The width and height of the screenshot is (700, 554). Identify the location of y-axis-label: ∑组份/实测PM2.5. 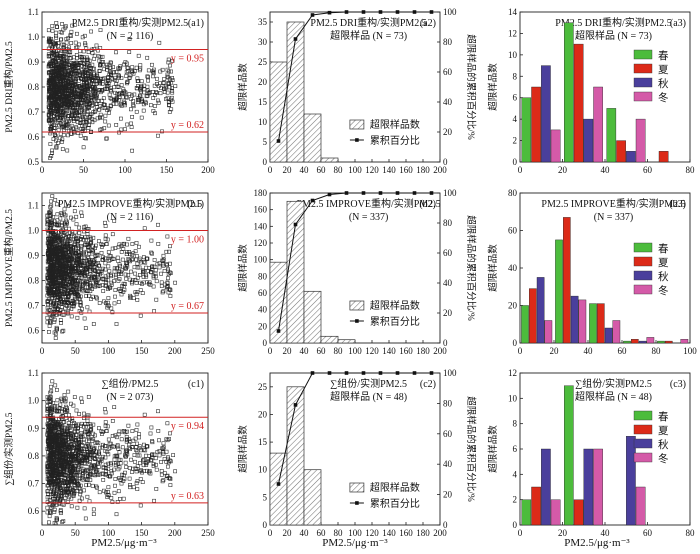
(9, 448).